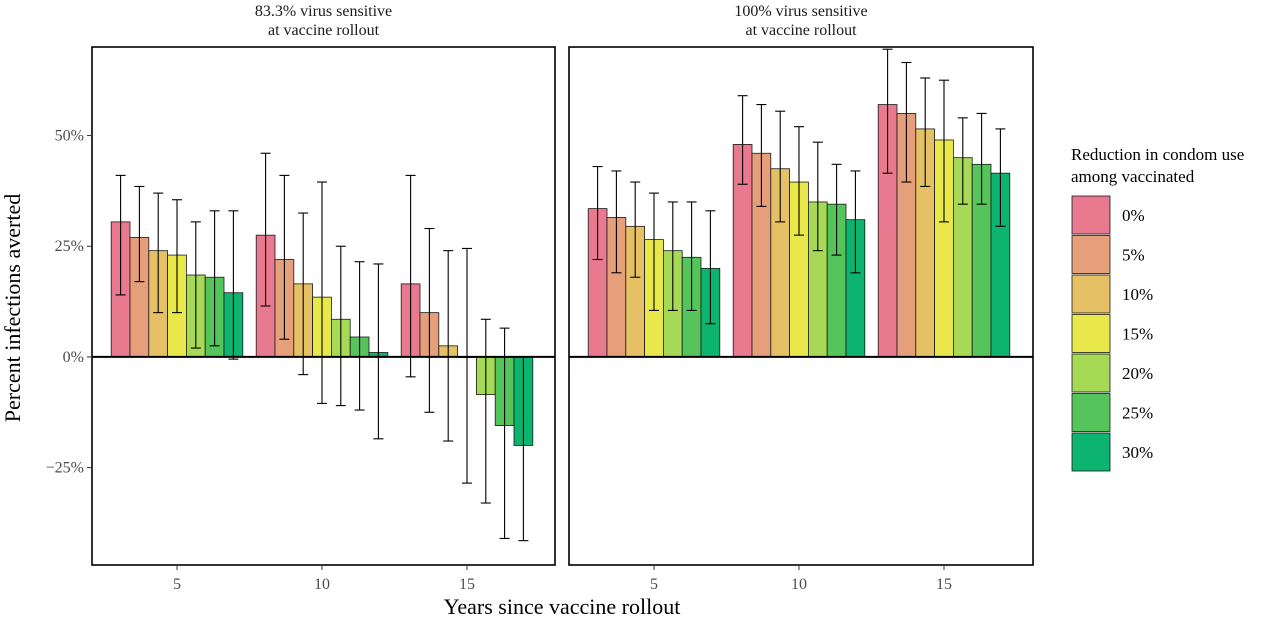  I want to click on legend-item: 15%, so click(1112, 333).